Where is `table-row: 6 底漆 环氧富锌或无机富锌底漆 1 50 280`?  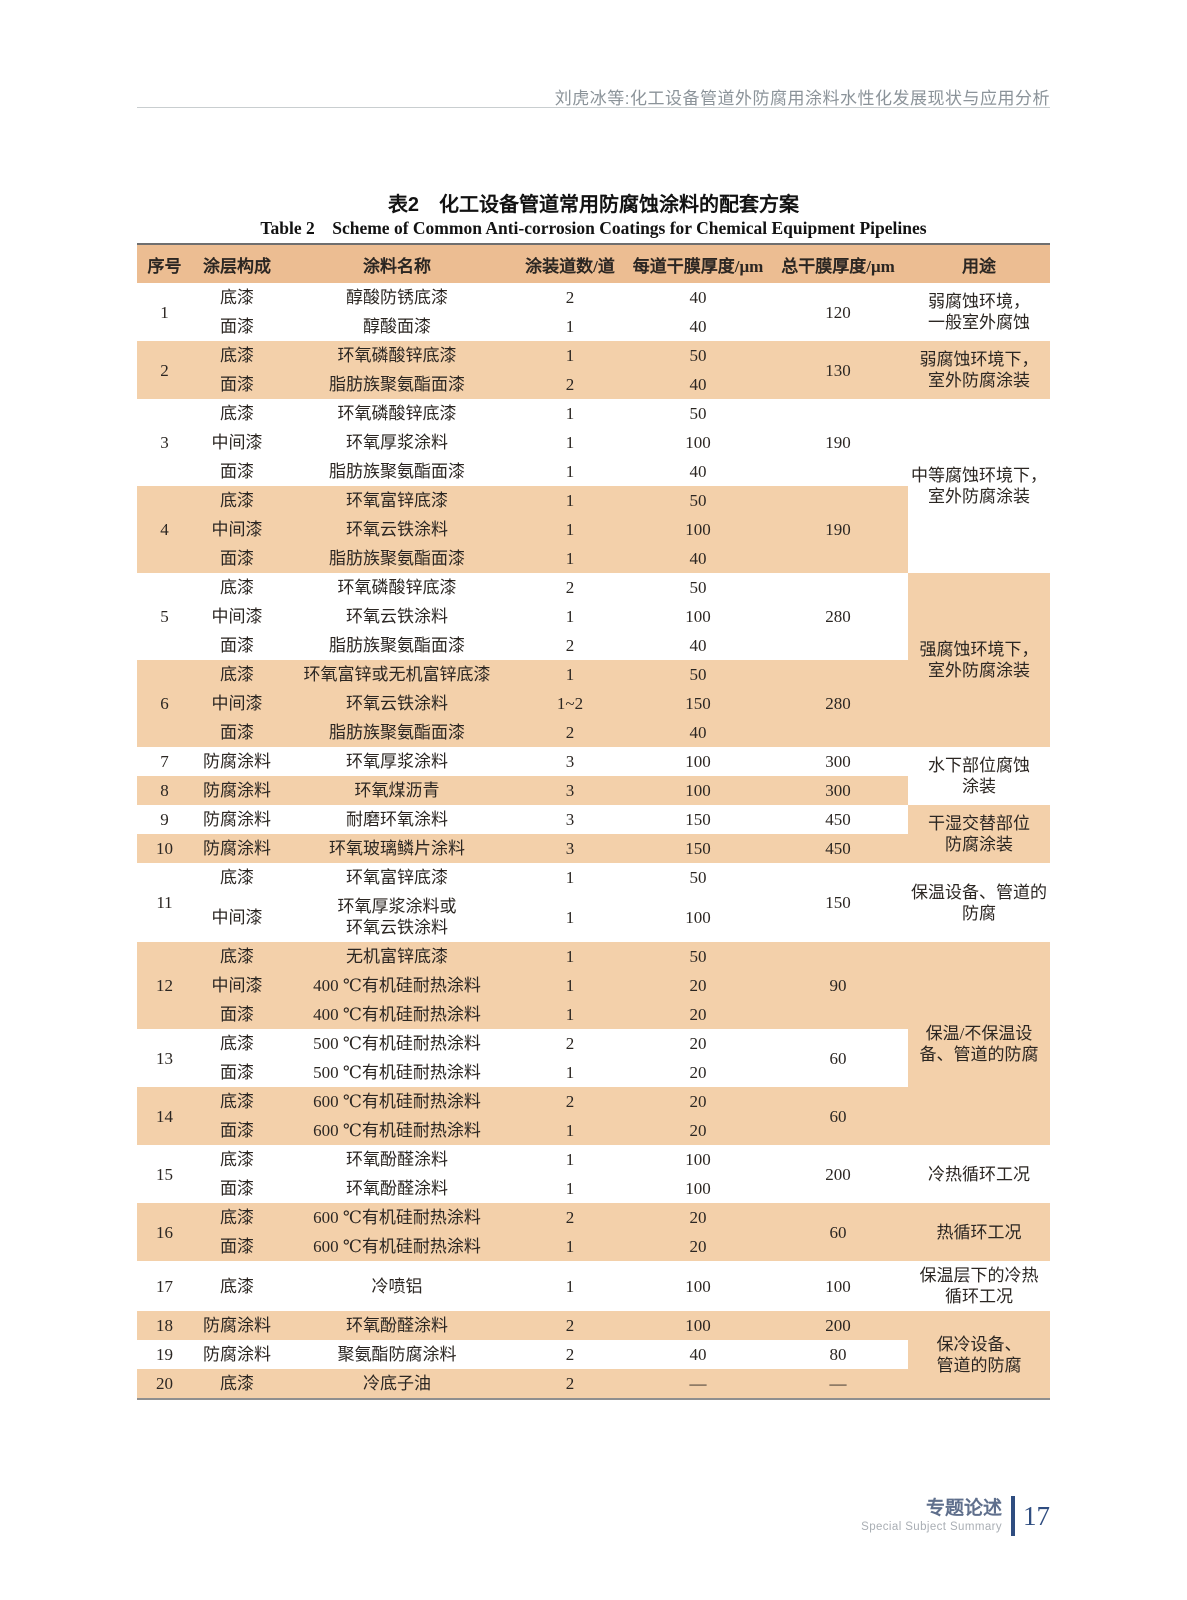 table-row: 6 底漆 环氧富锌或无机富锌底漆 1 50 280 is located at coordinates (593, 703).